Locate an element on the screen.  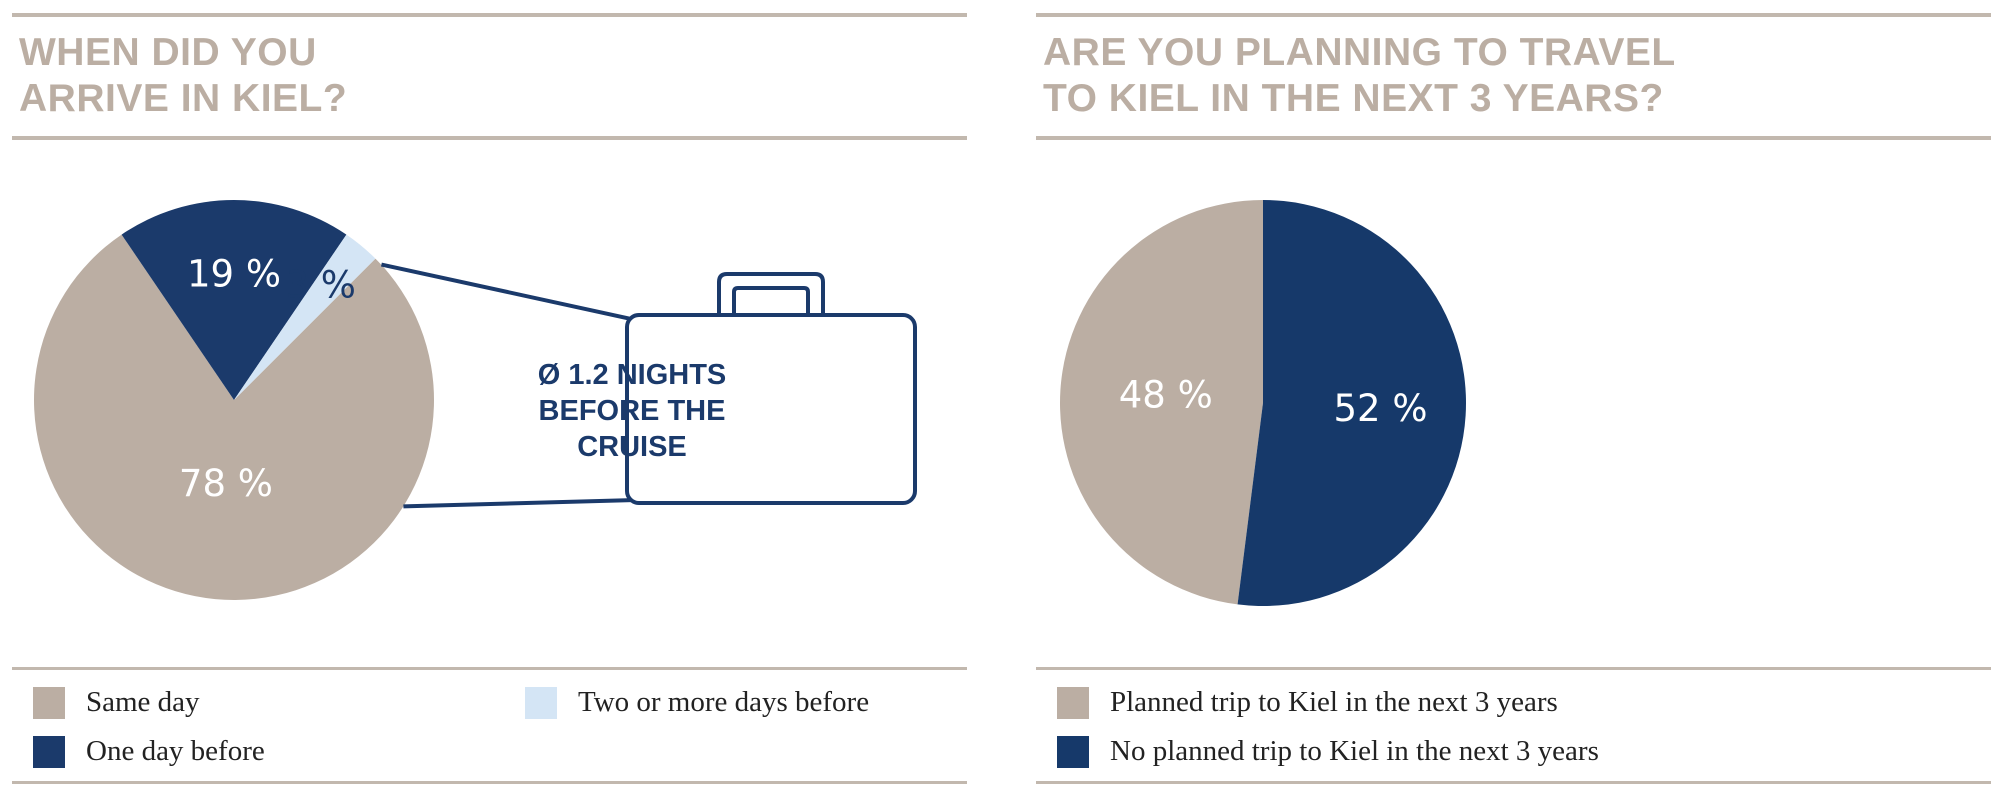
callout-line: BEFORE THE is located at coordinates (632, 411).